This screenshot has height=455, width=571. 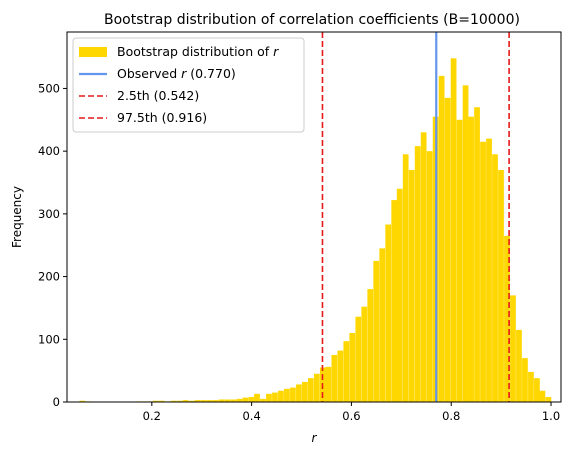 I want to click on legend-label: Bootstrap distribution of r, so click(x=198, y=51).